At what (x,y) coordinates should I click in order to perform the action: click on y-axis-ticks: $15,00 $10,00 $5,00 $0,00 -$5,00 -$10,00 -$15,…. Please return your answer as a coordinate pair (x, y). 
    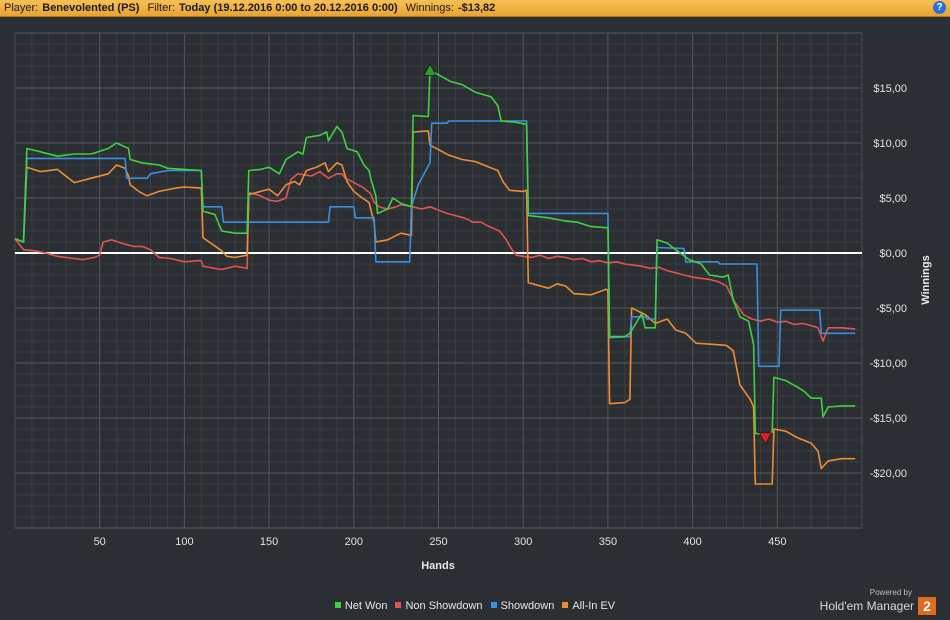
    Looking at the image, I should click on (888, 281).